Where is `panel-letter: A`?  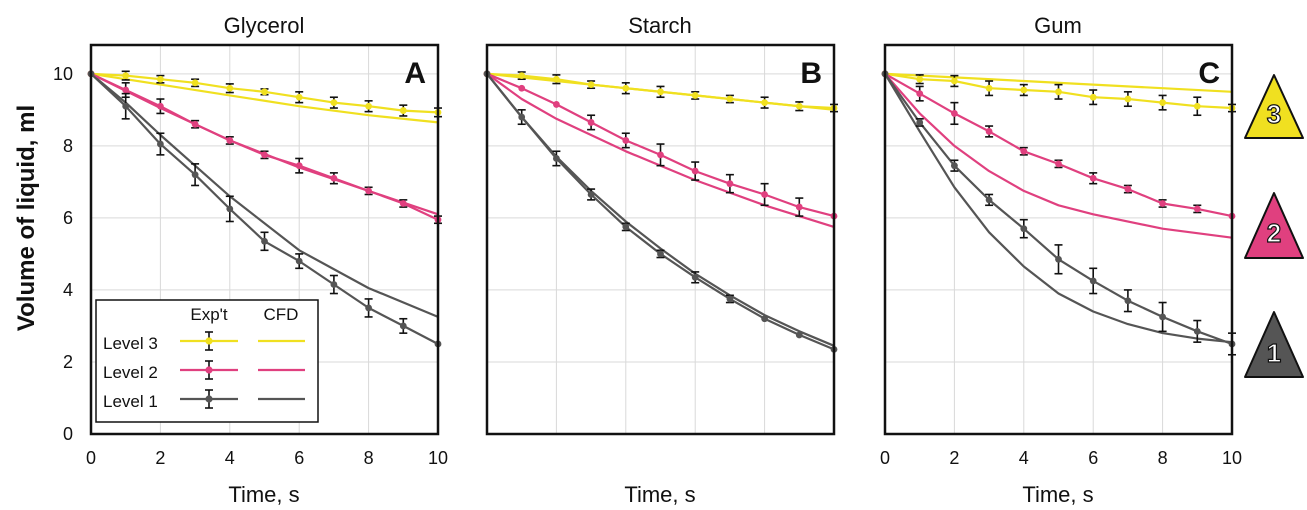 panel-letter: A is located at coordinates (415, 73).